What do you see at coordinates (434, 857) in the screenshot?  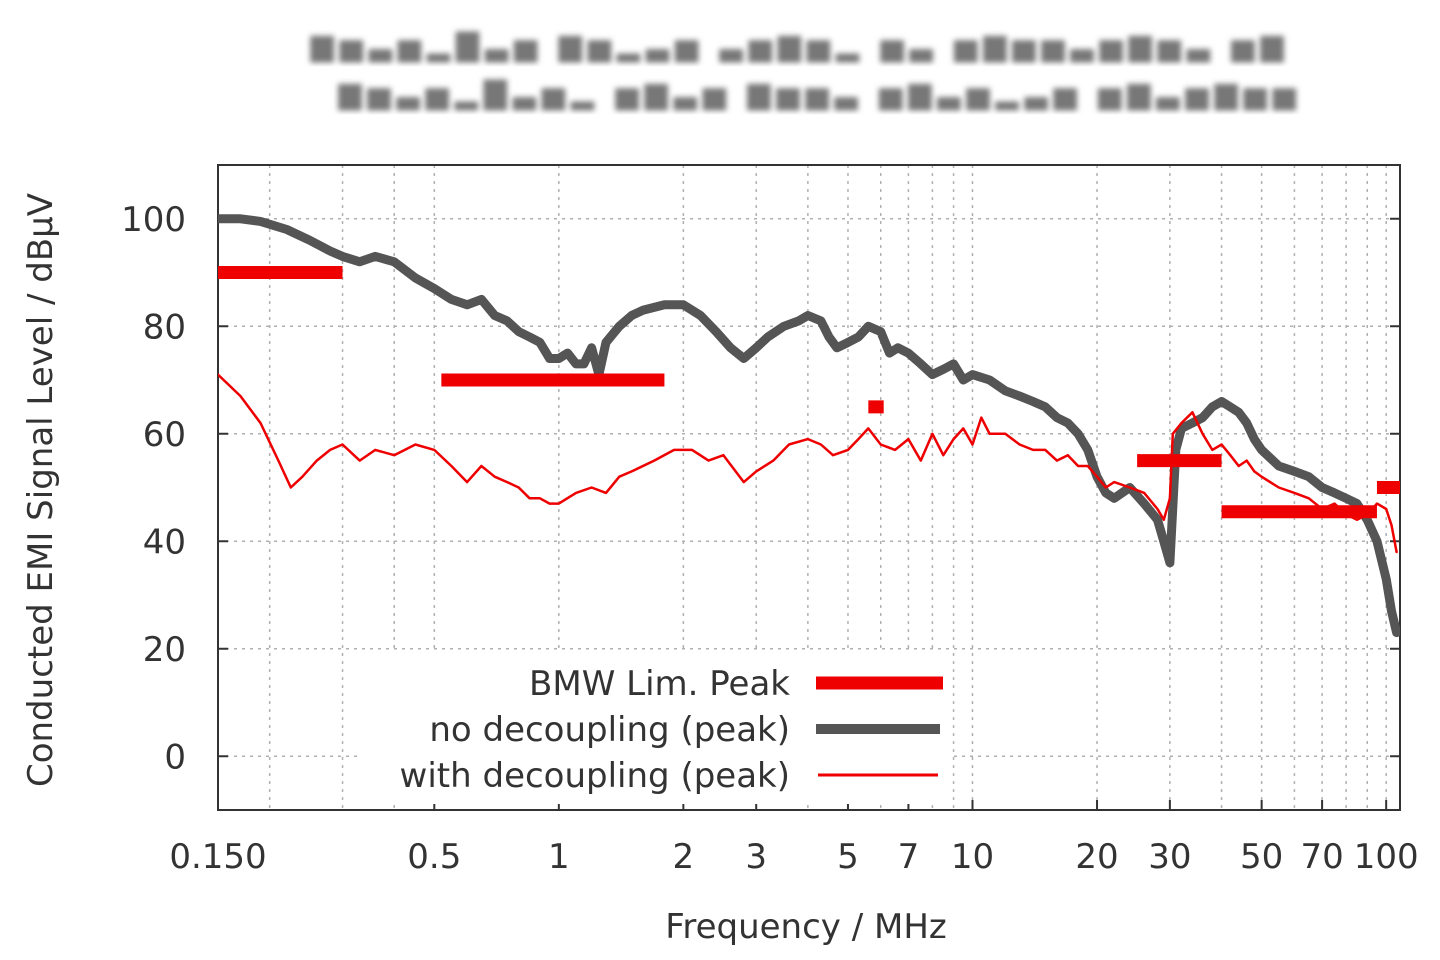 I see `x-tick-label: 0.5` at bounding box center [434, 857].